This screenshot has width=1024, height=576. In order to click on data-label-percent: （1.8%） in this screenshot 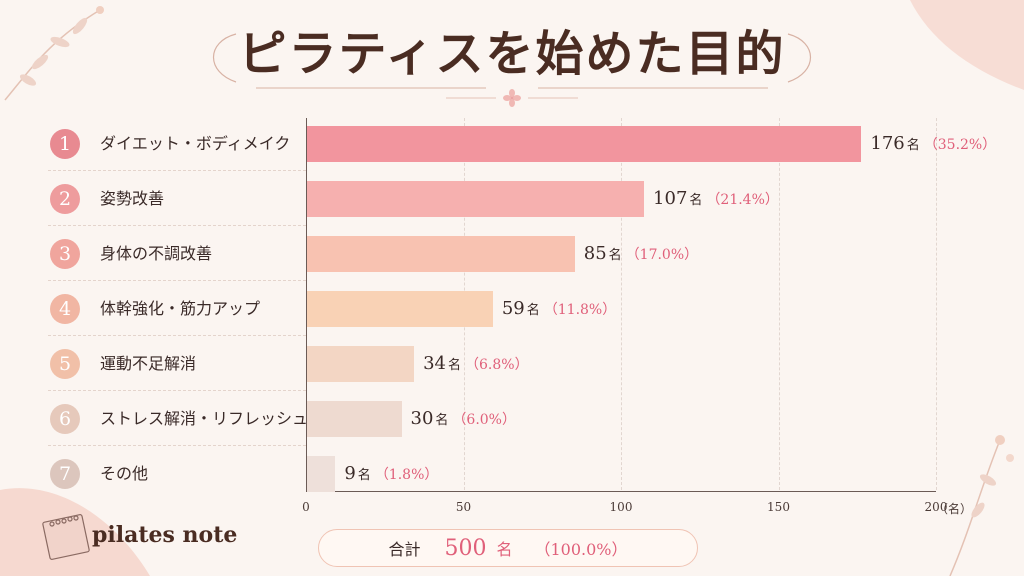, I will do `click(406, 475)`.